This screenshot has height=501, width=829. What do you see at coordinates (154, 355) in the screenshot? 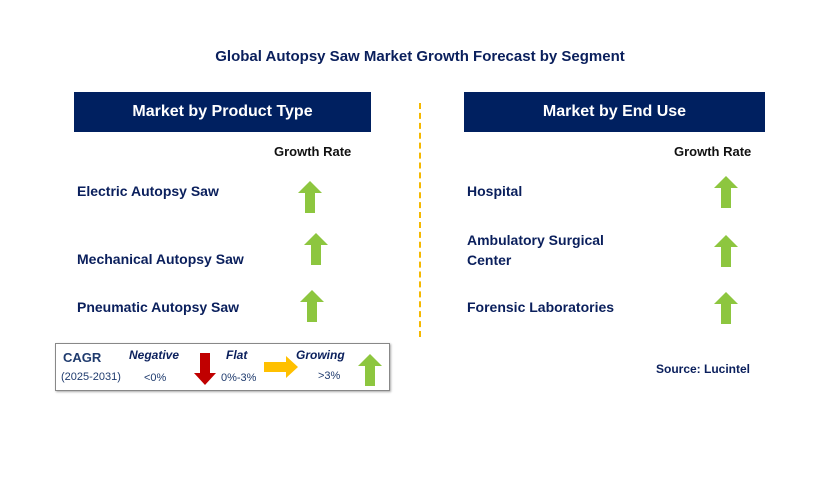
I see `legend-negative: Negative` at bounding box center [154, 355].